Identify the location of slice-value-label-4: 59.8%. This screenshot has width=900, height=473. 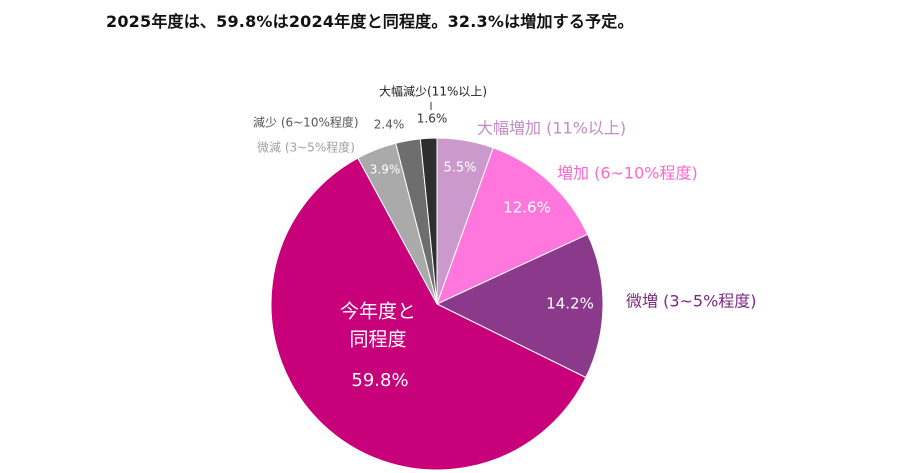
(379, 380).